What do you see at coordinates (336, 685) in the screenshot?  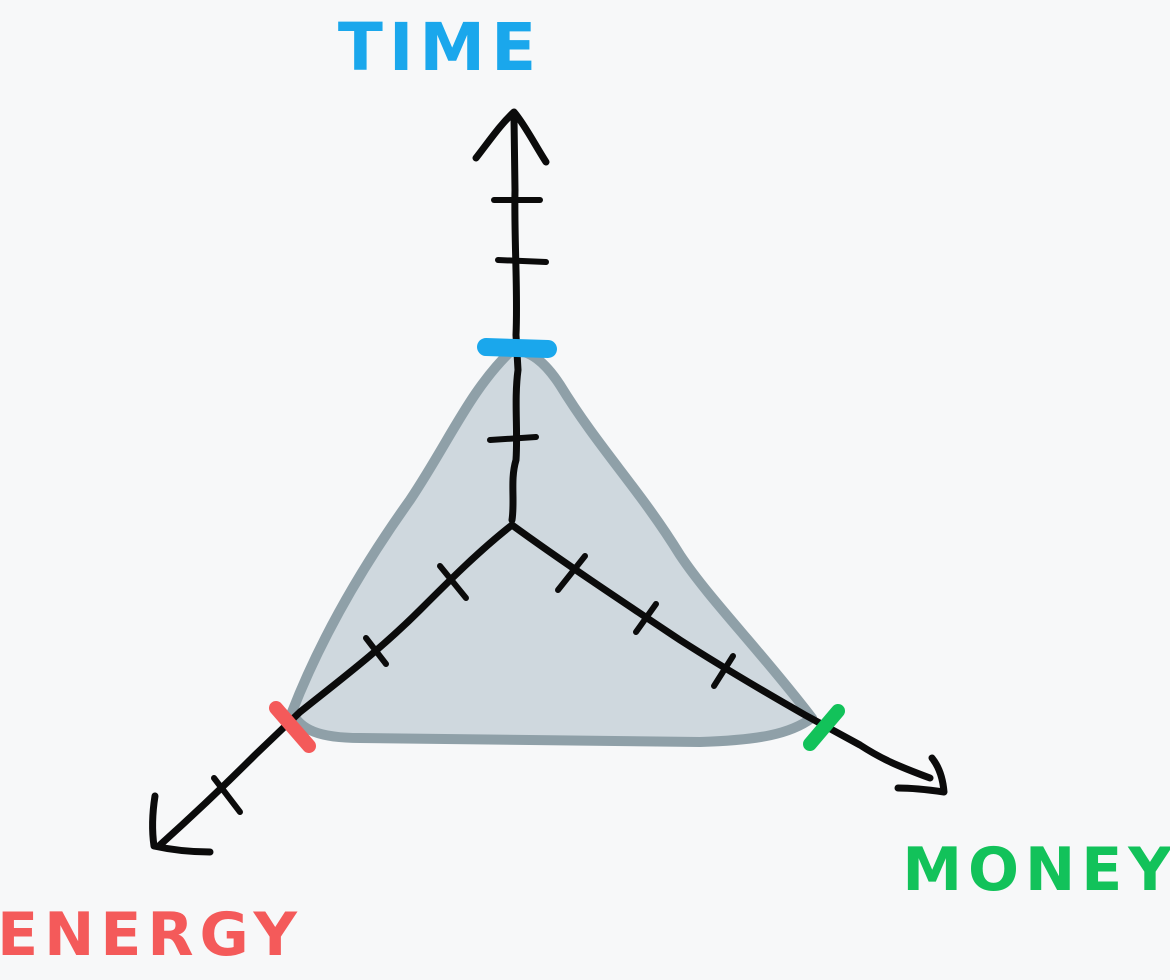 I see `energy-axis-line` at bounding box center [336, 685].